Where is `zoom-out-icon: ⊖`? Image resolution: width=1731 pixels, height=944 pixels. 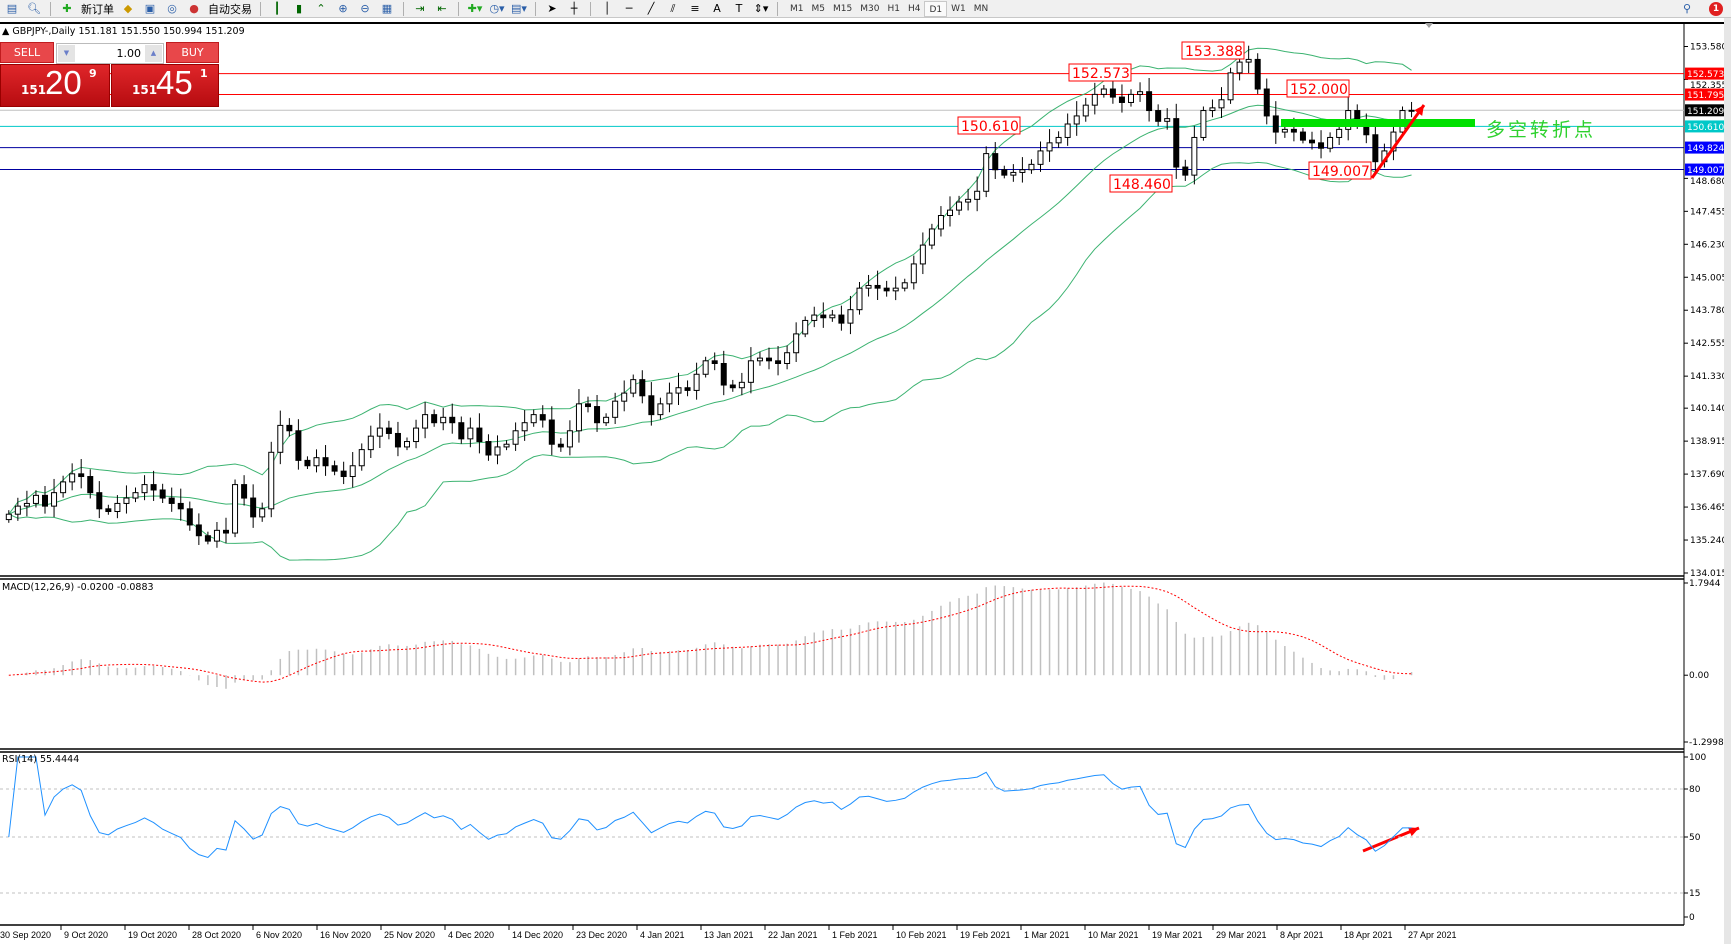
zoom-out-icon: ⊖ is located at coordinates (365, 8).